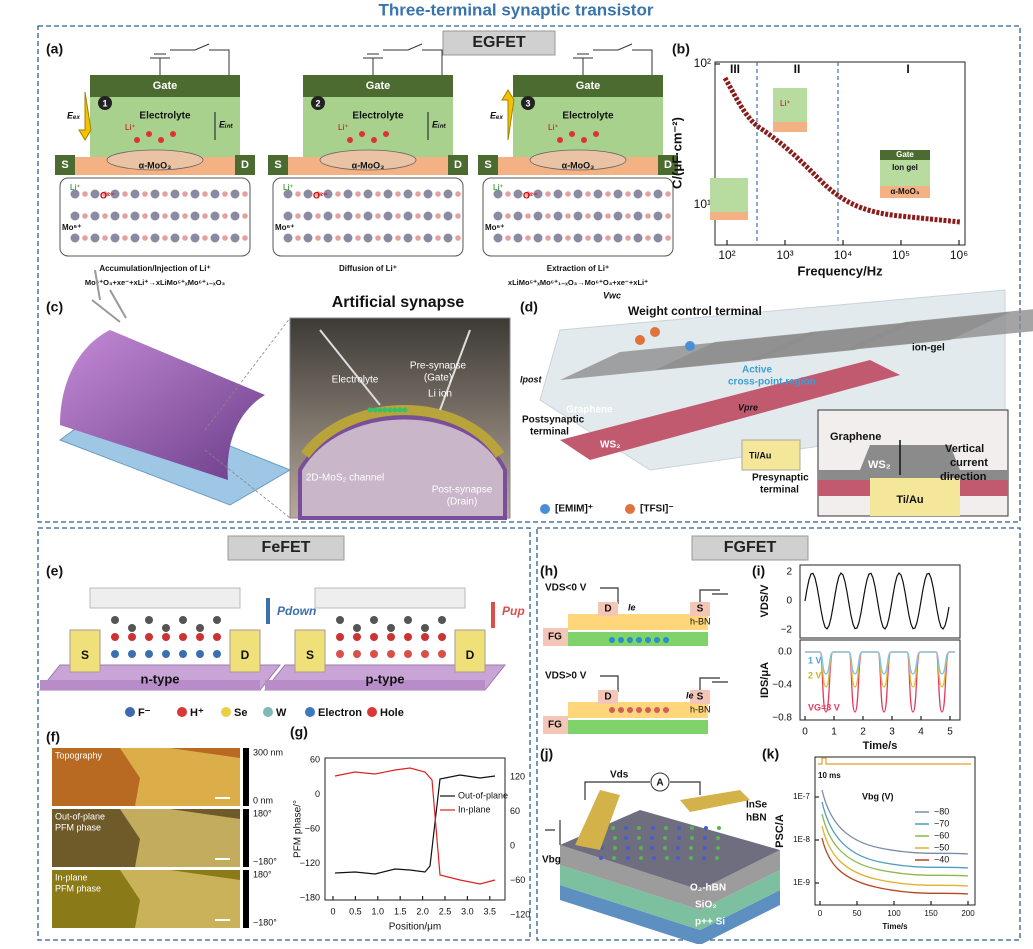 This screenshot has height=949, width=1033. Describe the element at coordinates (315, 759) in the screenshot. I see `y-tick-label: 60` at that location.